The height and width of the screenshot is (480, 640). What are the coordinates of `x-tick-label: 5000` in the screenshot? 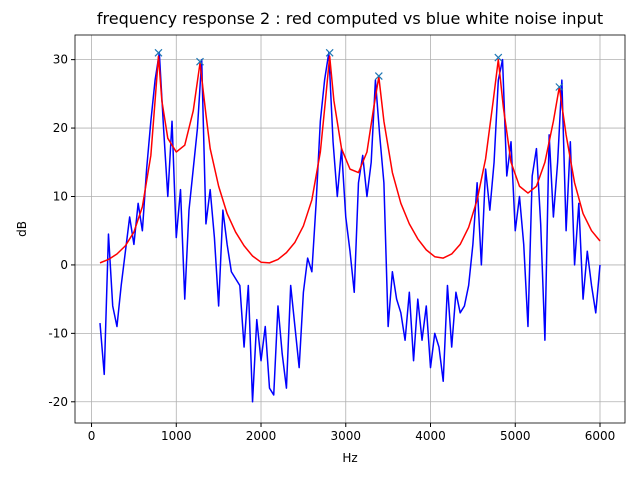 It's located at (515, 436).